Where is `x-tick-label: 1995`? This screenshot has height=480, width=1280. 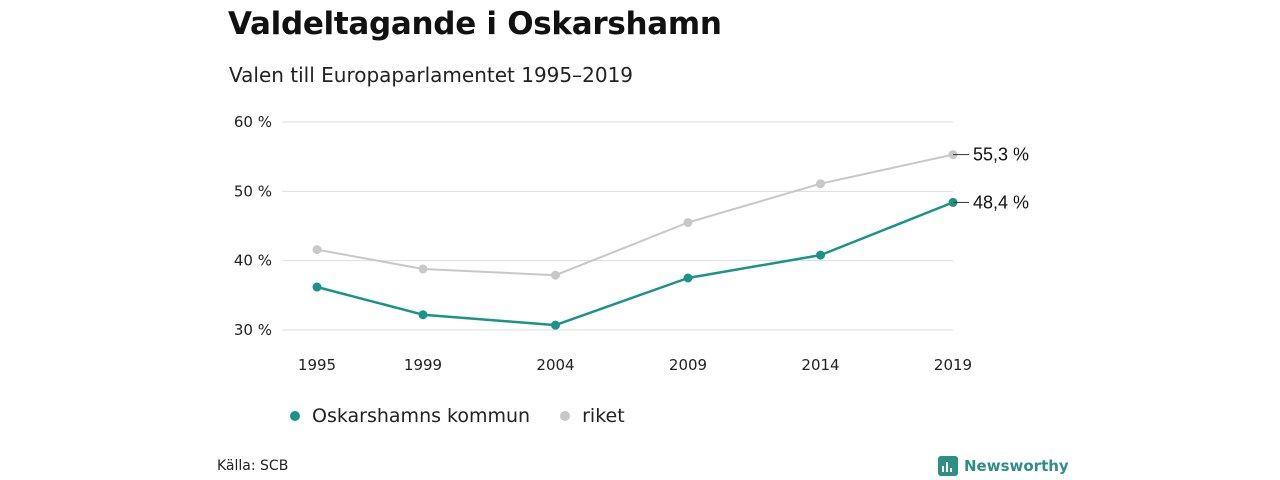 x-tick-label: 1995 is located at coordinates (317, 365).